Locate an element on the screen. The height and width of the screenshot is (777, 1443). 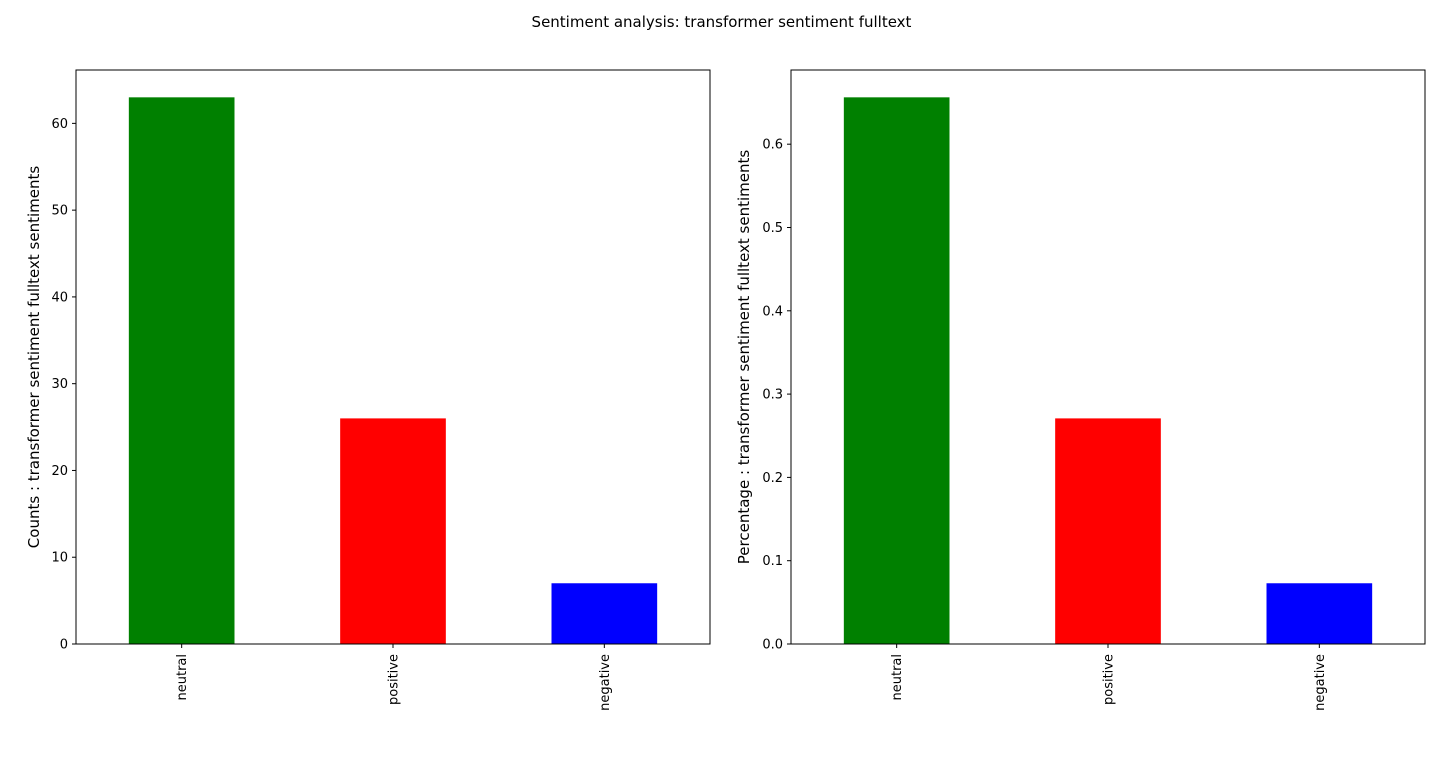
y-tick-label: 20 is located at coordinates (59, 471).